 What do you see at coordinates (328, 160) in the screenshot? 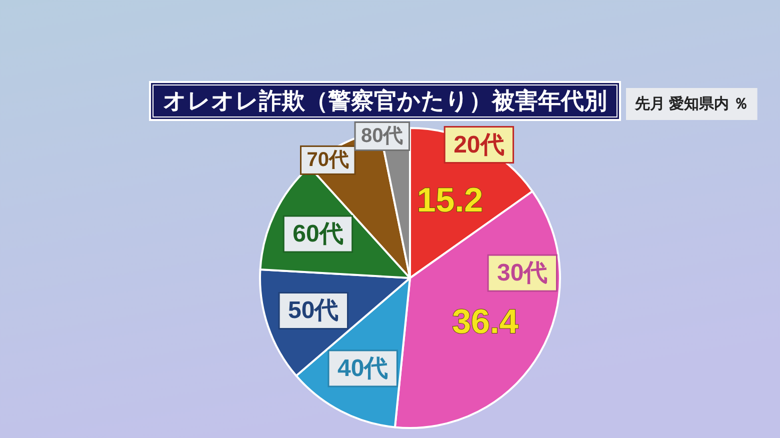
I see `slice-label: 70代` at bounding box center [328, 160].